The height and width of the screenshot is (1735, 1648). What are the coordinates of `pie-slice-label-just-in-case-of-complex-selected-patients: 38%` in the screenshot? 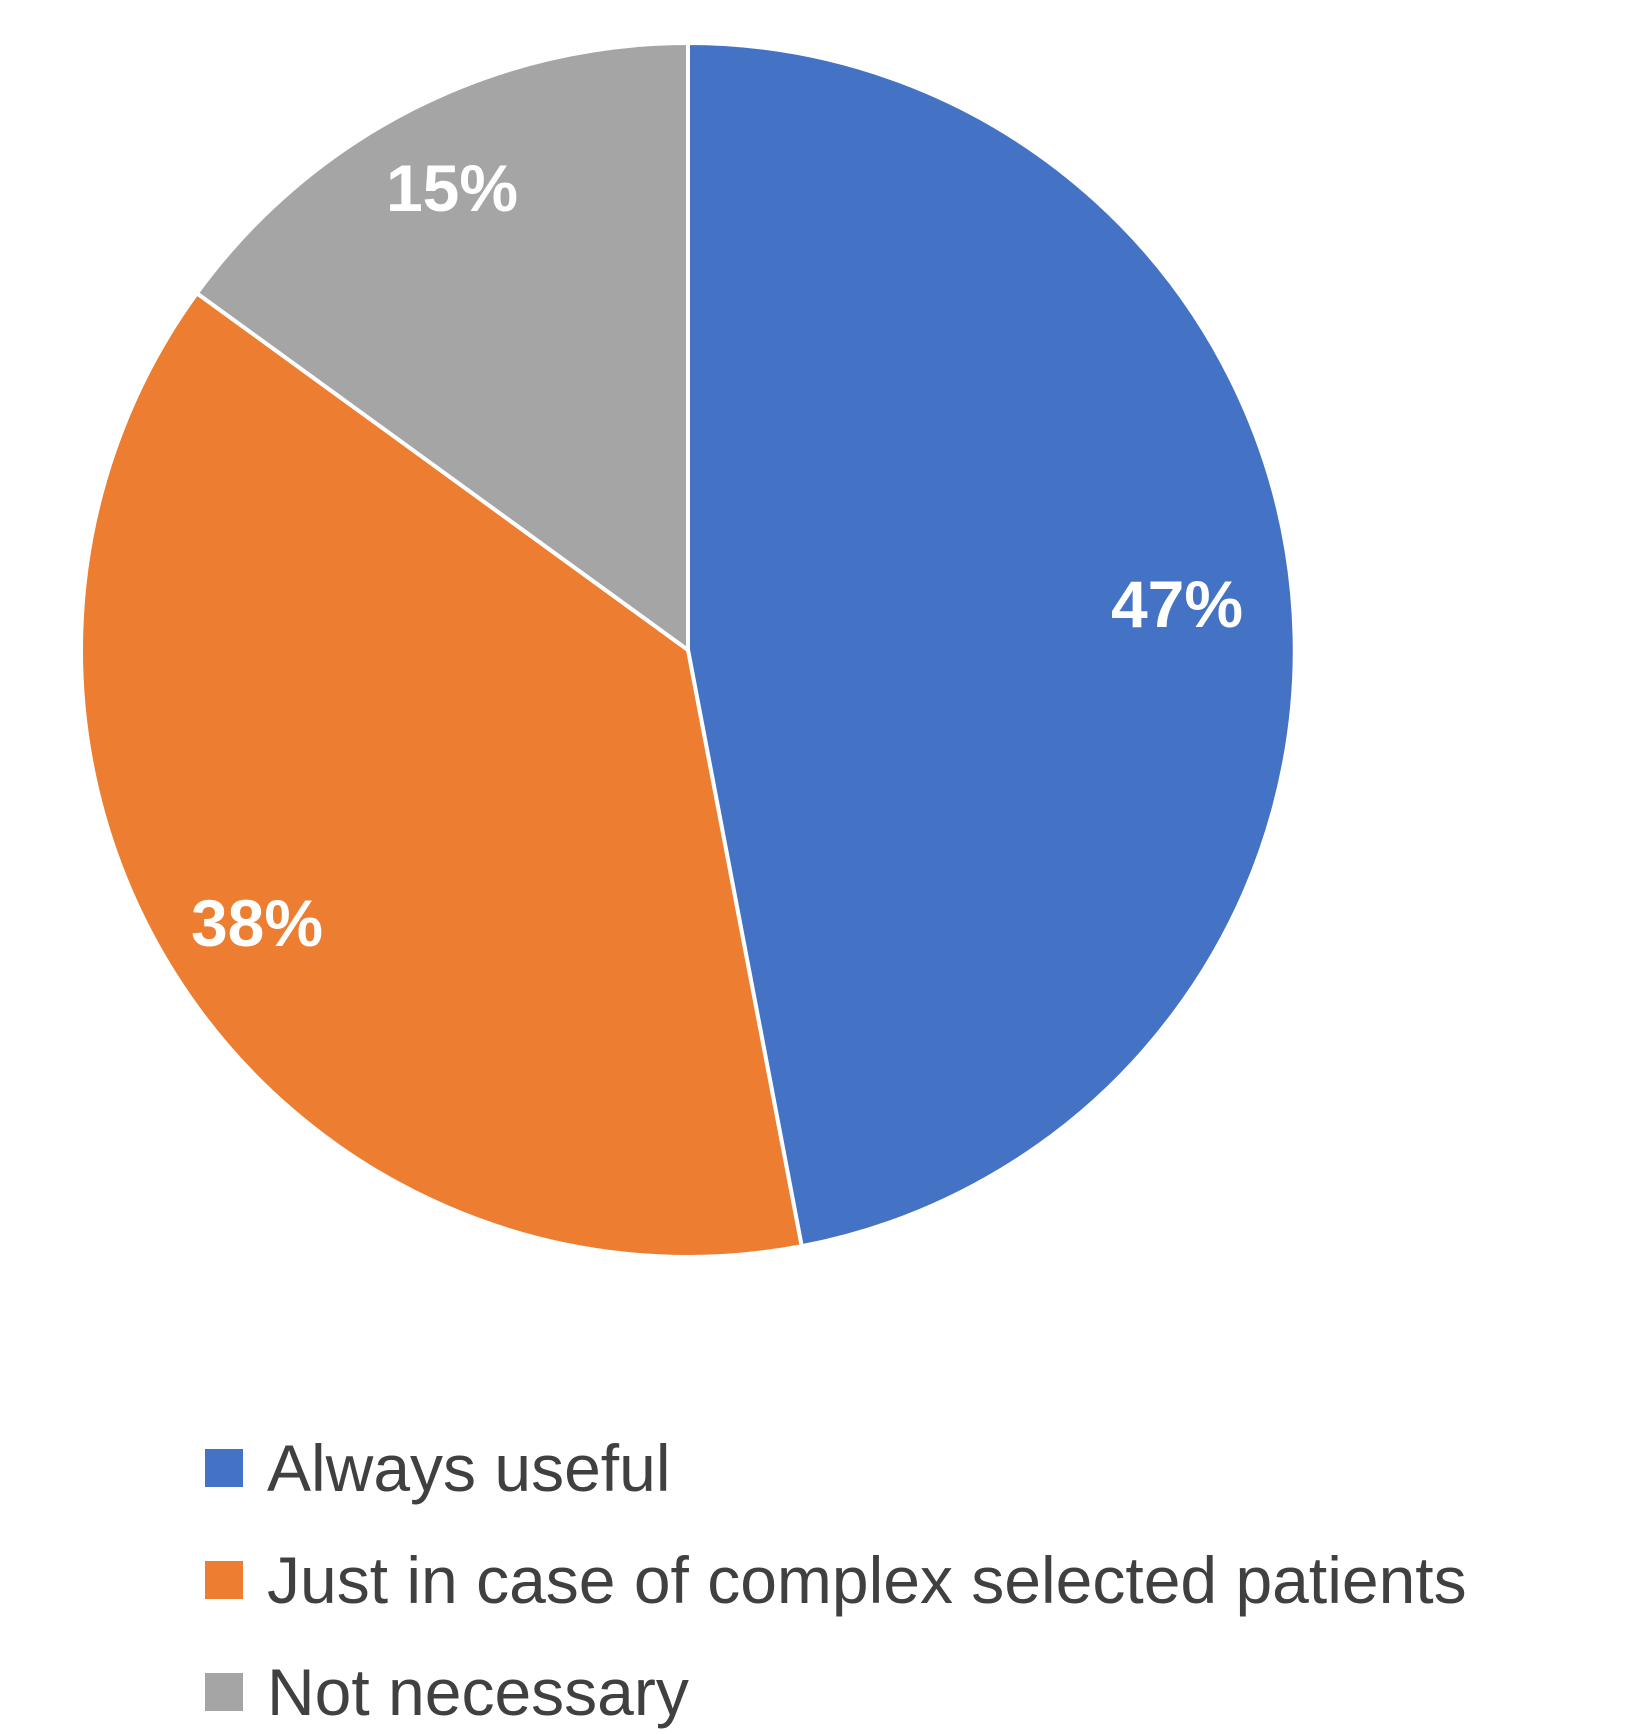 It's located at (257, 923).